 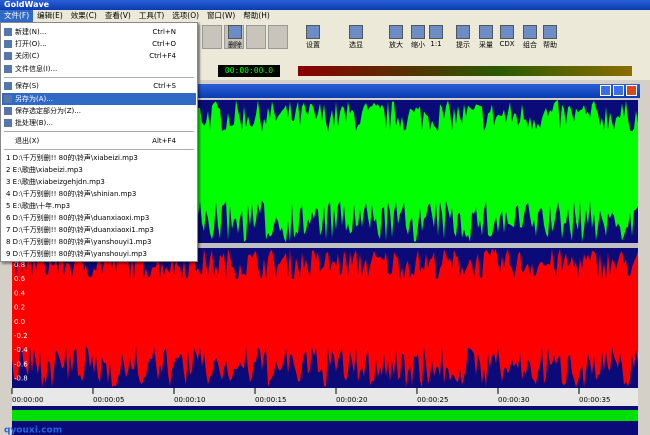 I want to click on amplitude-label: 0.0, so click(x=19, y=322).